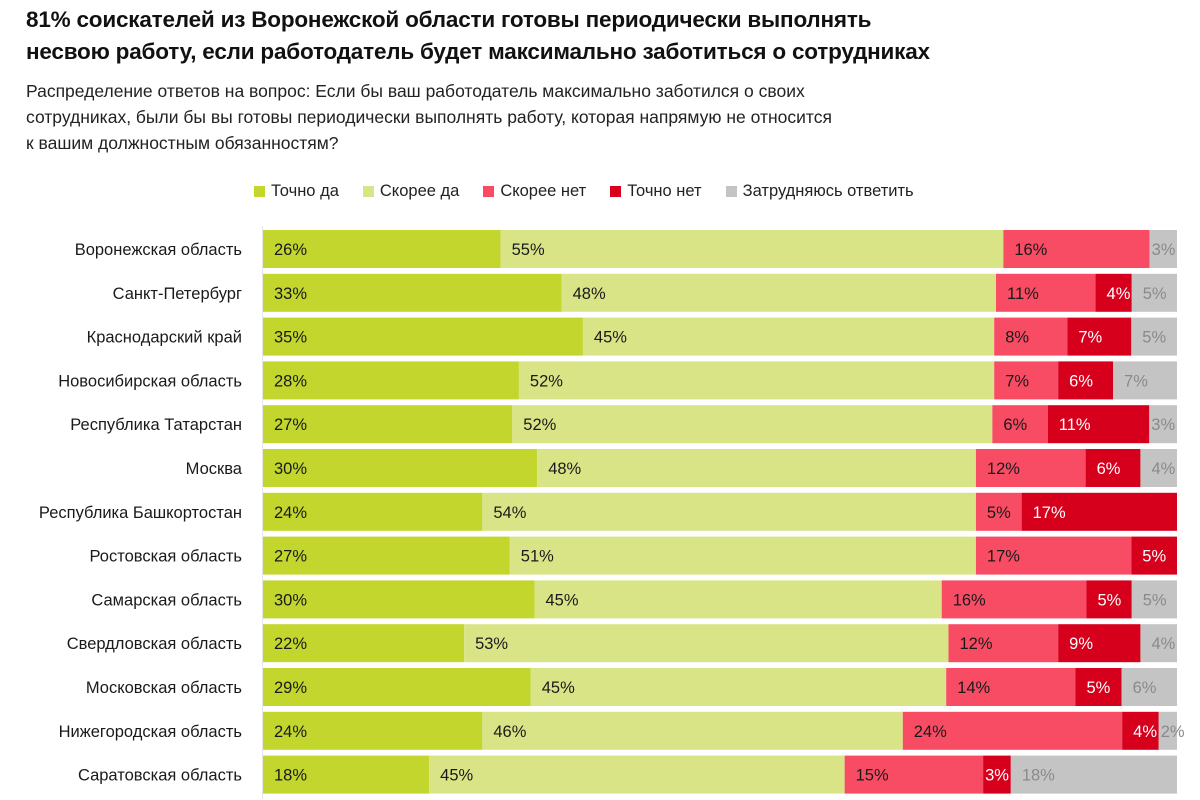  Describe the element at coordinates (528, 250) in the screenshot. I see `data-label: 55%` at that location.